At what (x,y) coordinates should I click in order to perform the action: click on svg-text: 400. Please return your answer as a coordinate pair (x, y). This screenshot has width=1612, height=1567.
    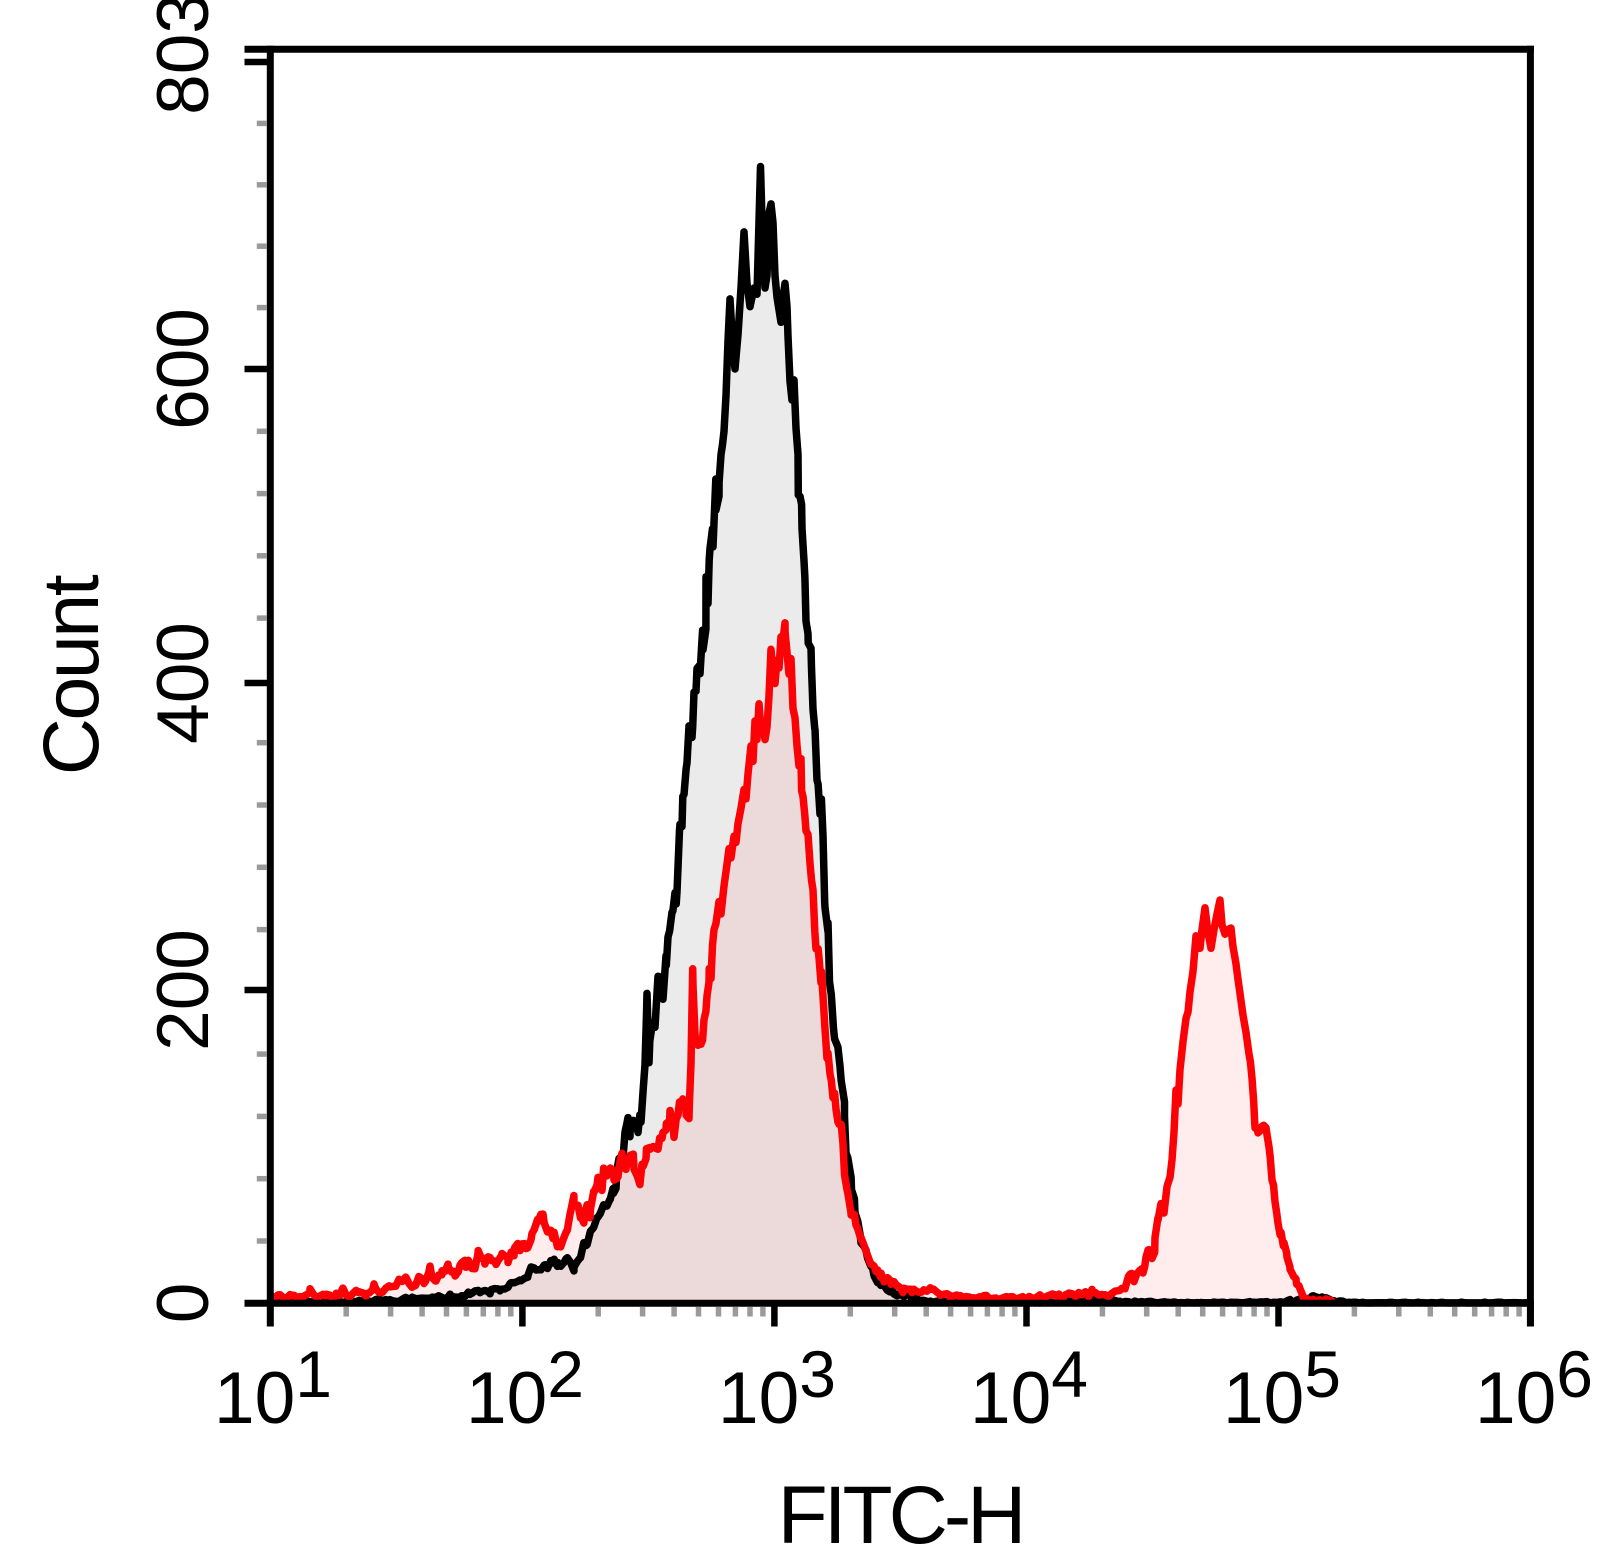
    Looking at the image, I should click on (183, 683).